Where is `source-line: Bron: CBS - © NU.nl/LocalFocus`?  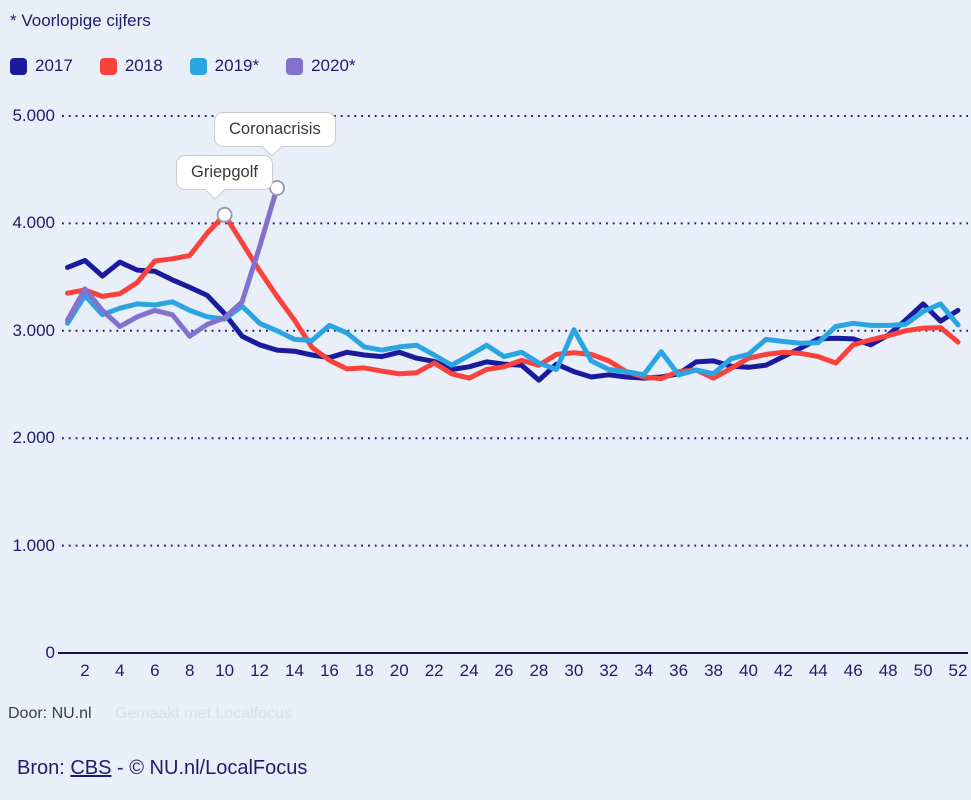 source-line: Bron: CBS - © NU.nl/LocalFocus is located at coordinates (162, 768).